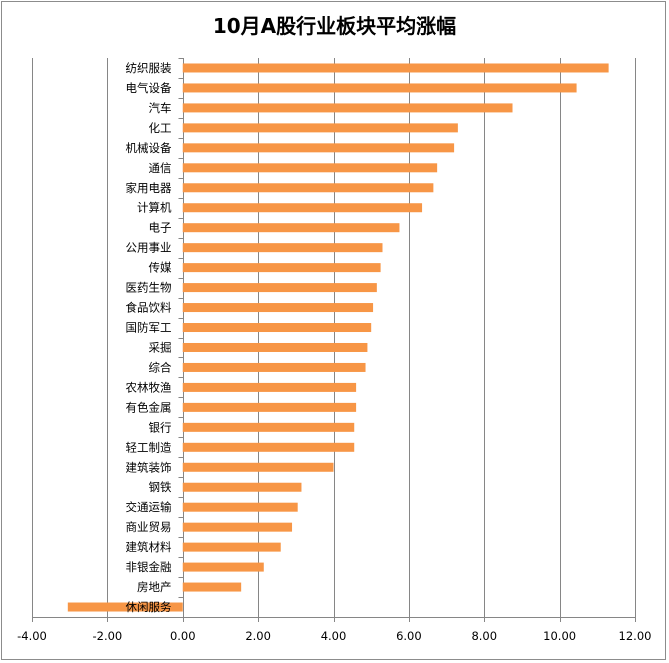  Describe the element at coordinates (160, 347) in the screenshot. I see `category-label: 采掘` at that location.